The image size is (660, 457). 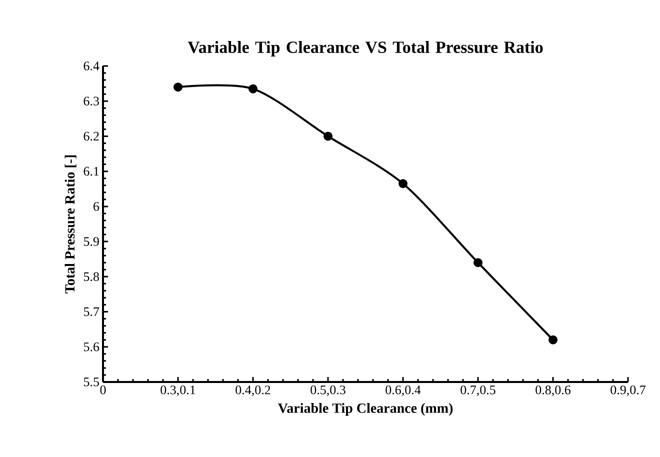 I want to click on y-tick-label: 6, so click(x=97, y=206).